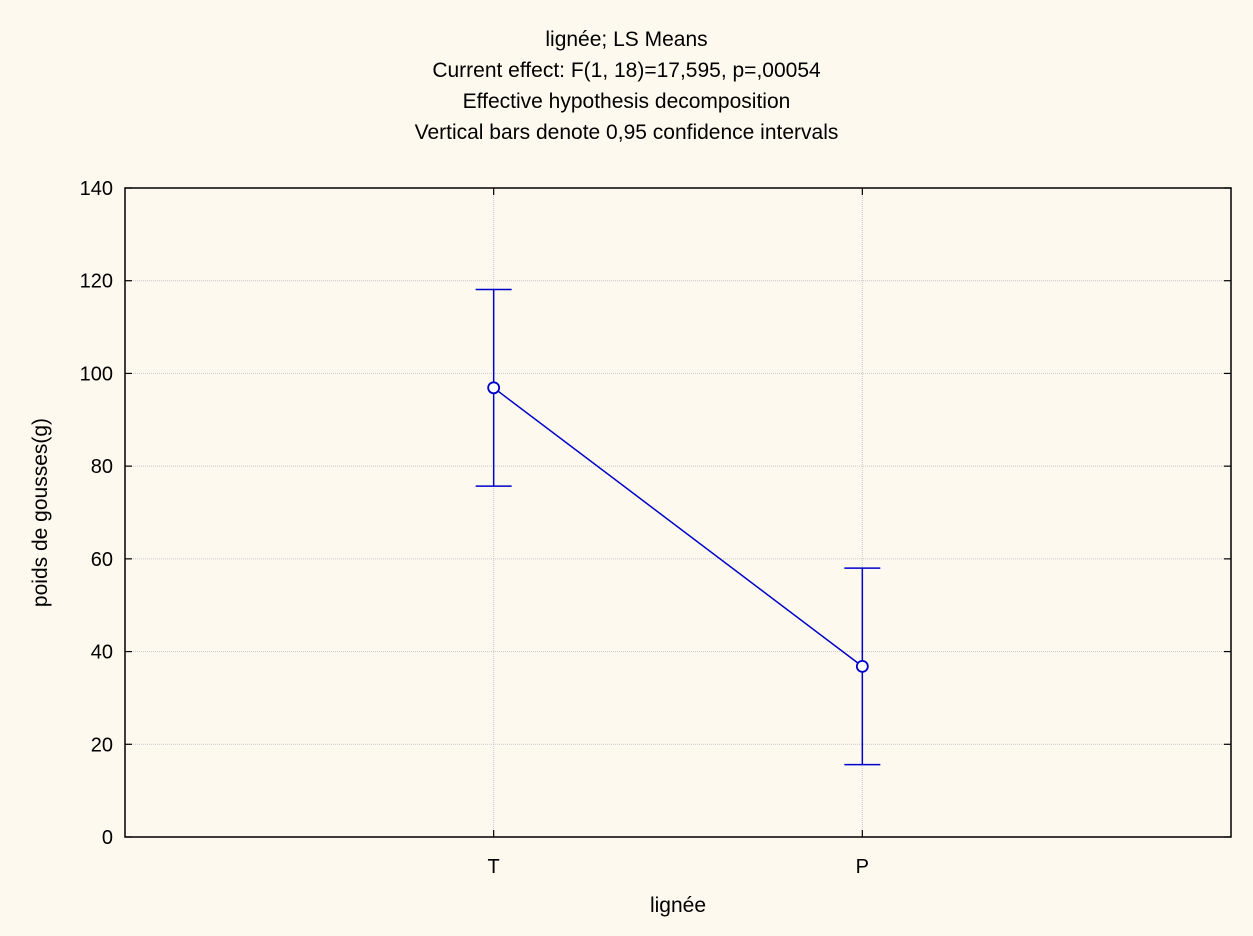  What do you see at coordinates (678, 905) in the screenshot?
I see `x-axis-label: lignée` at bounding box center [678, 905].